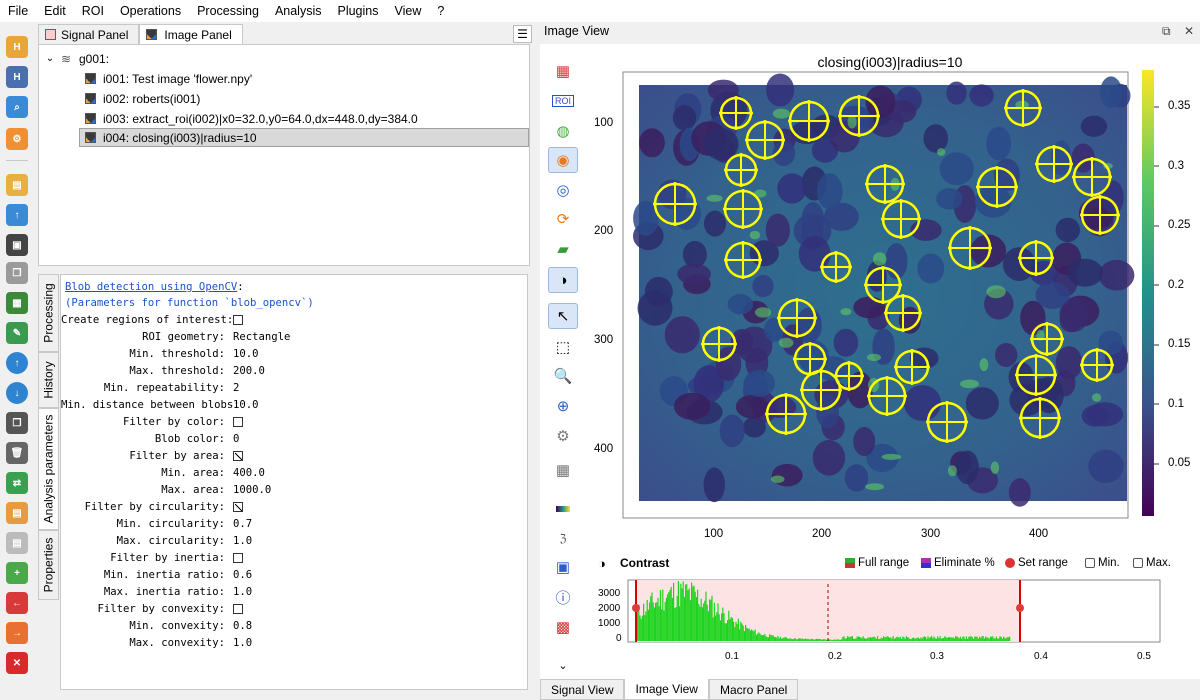 This screenshot has height=700, width=1200. Describe the element at coordinates (17, 333) in the screenshot. I see `rename-icon: ✎` at that location.